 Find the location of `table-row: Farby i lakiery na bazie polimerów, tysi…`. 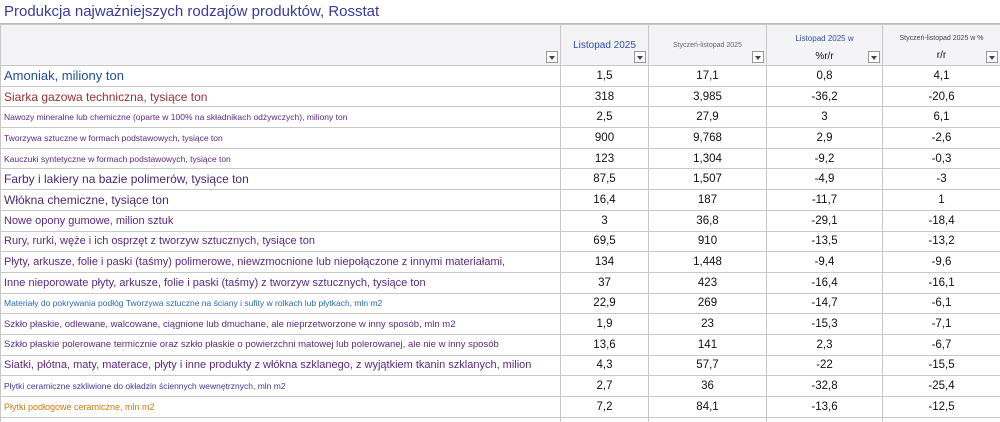

table-row: Farby i lakiery na bazie polimerów, tysi… is located at coordinates (500, 179).